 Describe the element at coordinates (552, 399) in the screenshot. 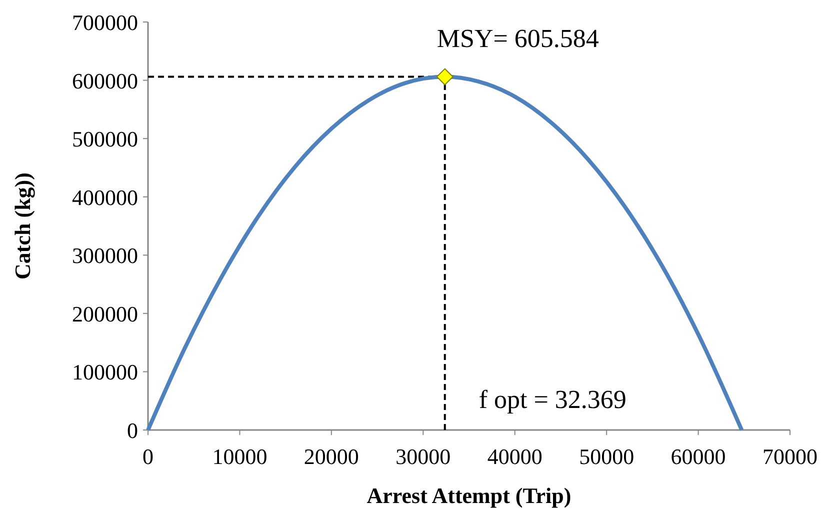

I see `annotation: f opt = 32.369` at that location.